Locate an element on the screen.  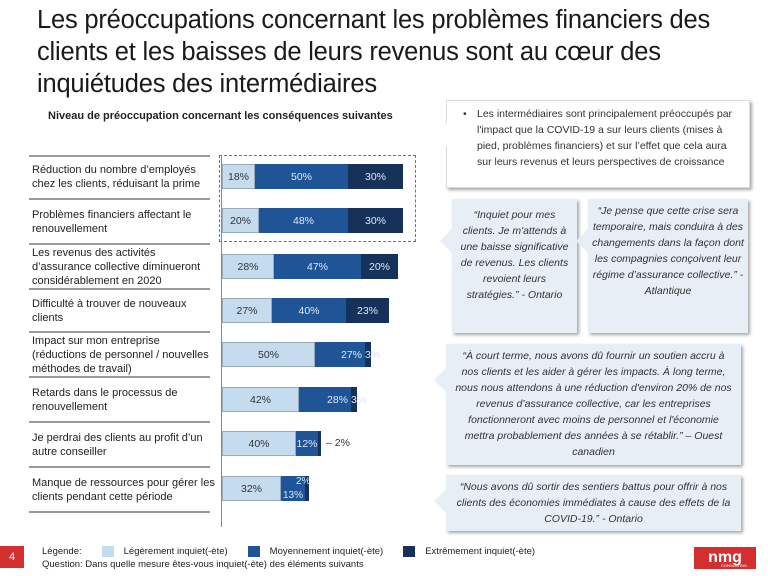
nmg-logo: nmg CONSULTING is located at coordinates (725, 558).